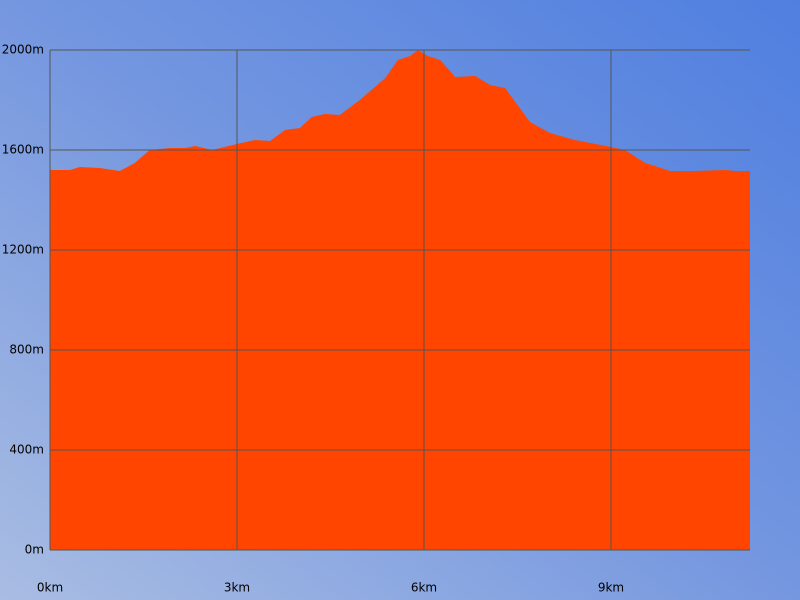 The width and height of the screenshot is (800, 600). I want to click on y-tick-label: 1600m, so click(23, 150).